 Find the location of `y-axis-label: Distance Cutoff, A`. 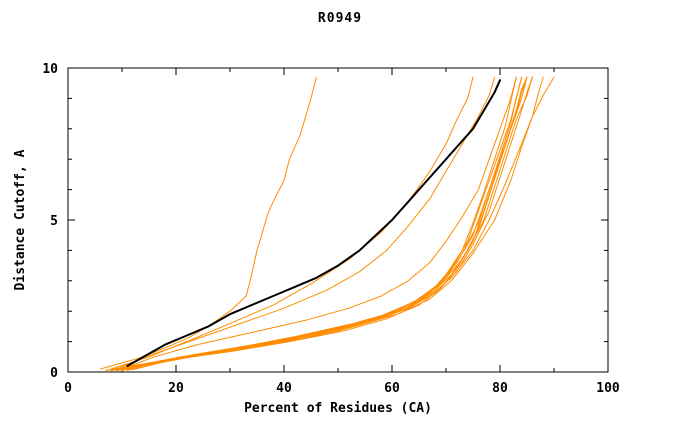

y-axis-label: Distance Cutoff, A is located at coordinates (20, 219).